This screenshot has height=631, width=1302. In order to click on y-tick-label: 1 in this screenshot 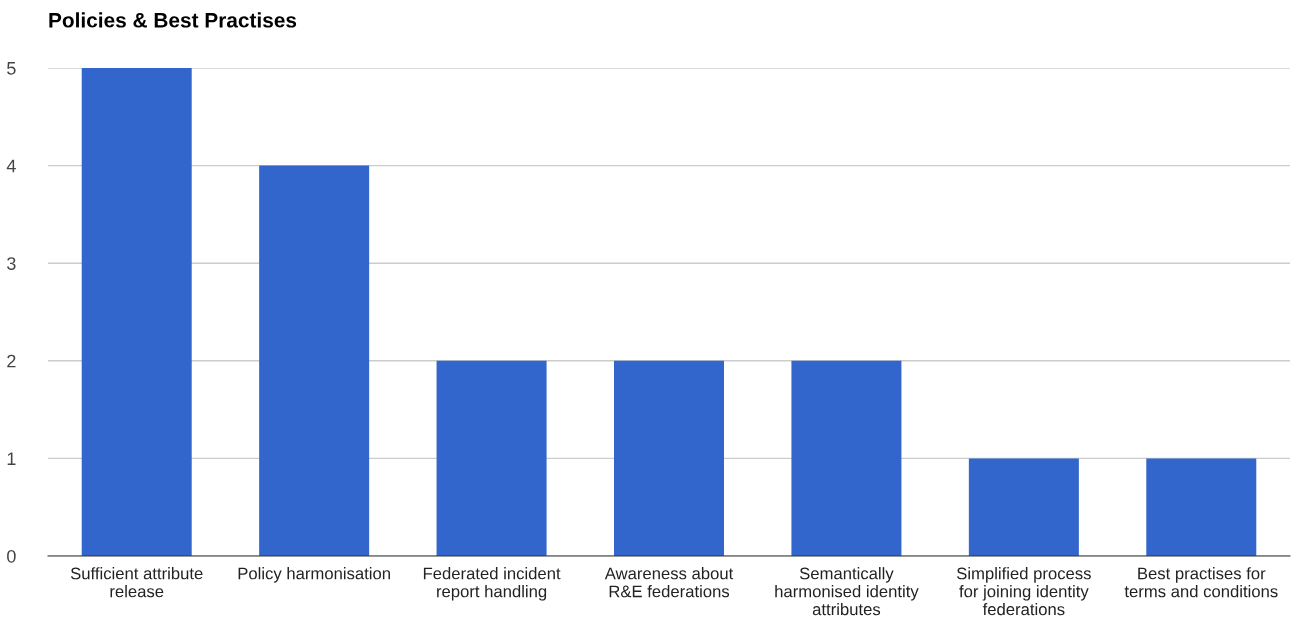, I will do `click(11, 458)`.